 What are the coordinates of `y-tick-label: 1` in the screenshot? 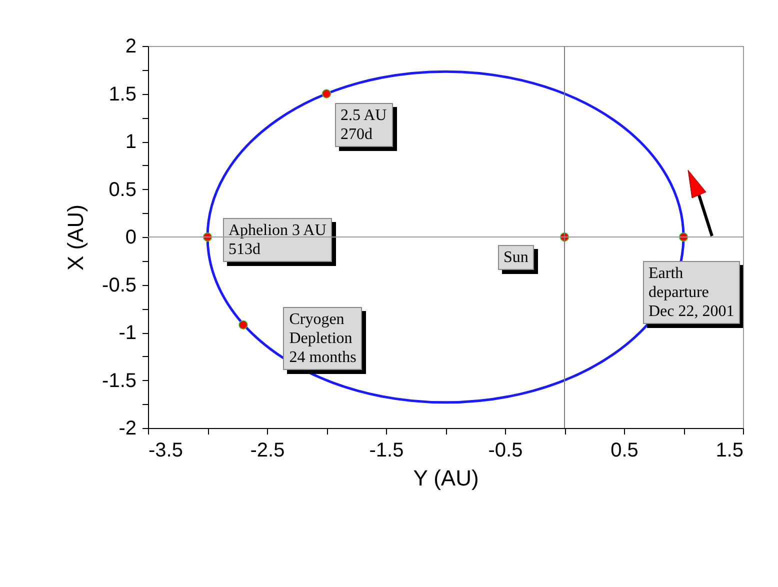 It's located at (130, 142).